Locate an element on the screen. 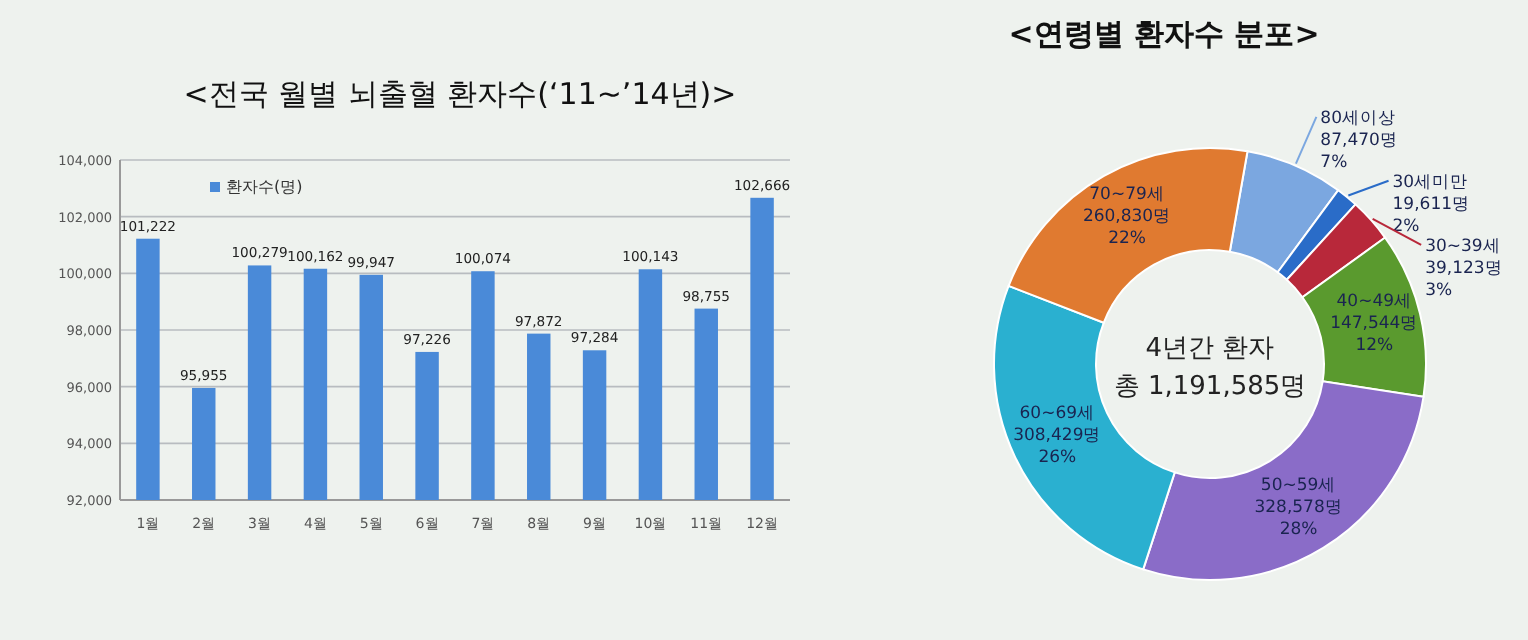  chart-title: <전국 월별 뇌출혈 환자수(‘11~’14년)> is located at coordinates (460, 94).